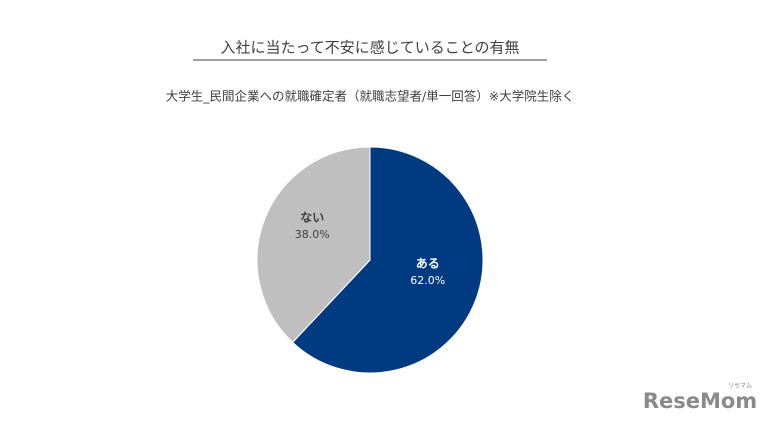 Image resolution: width=773 pixels, height=422 pixels. What do you see at coordinates (370, 96) in the screenshot?
I see `chart-subtitle: 大学生_民間企業への就職確定者（就職志望者/単一回答）※大学院生除く` at bounding box center [370, 96].